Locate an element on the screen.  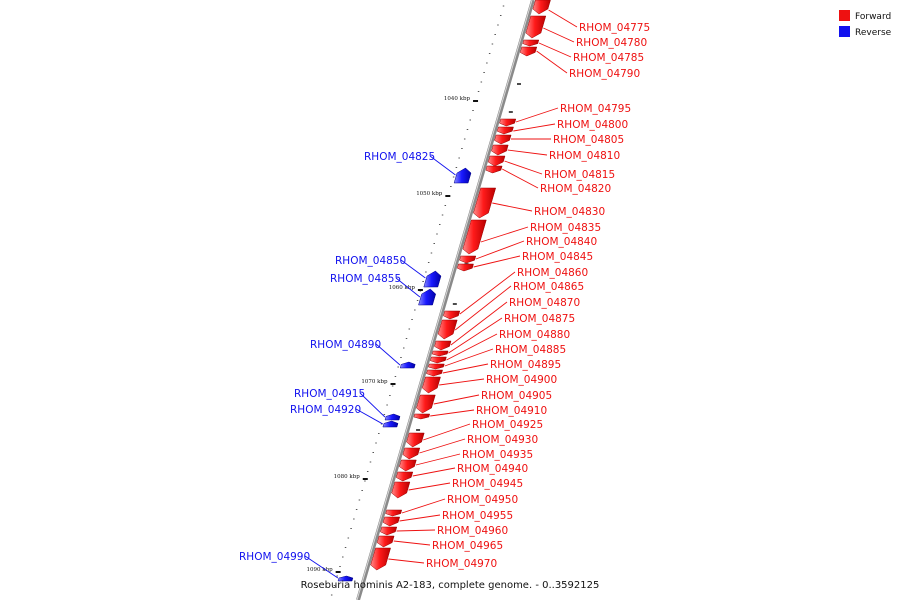
gene-label-rhom-04825: RHOM_04825 is located at coordinates (399, 157).